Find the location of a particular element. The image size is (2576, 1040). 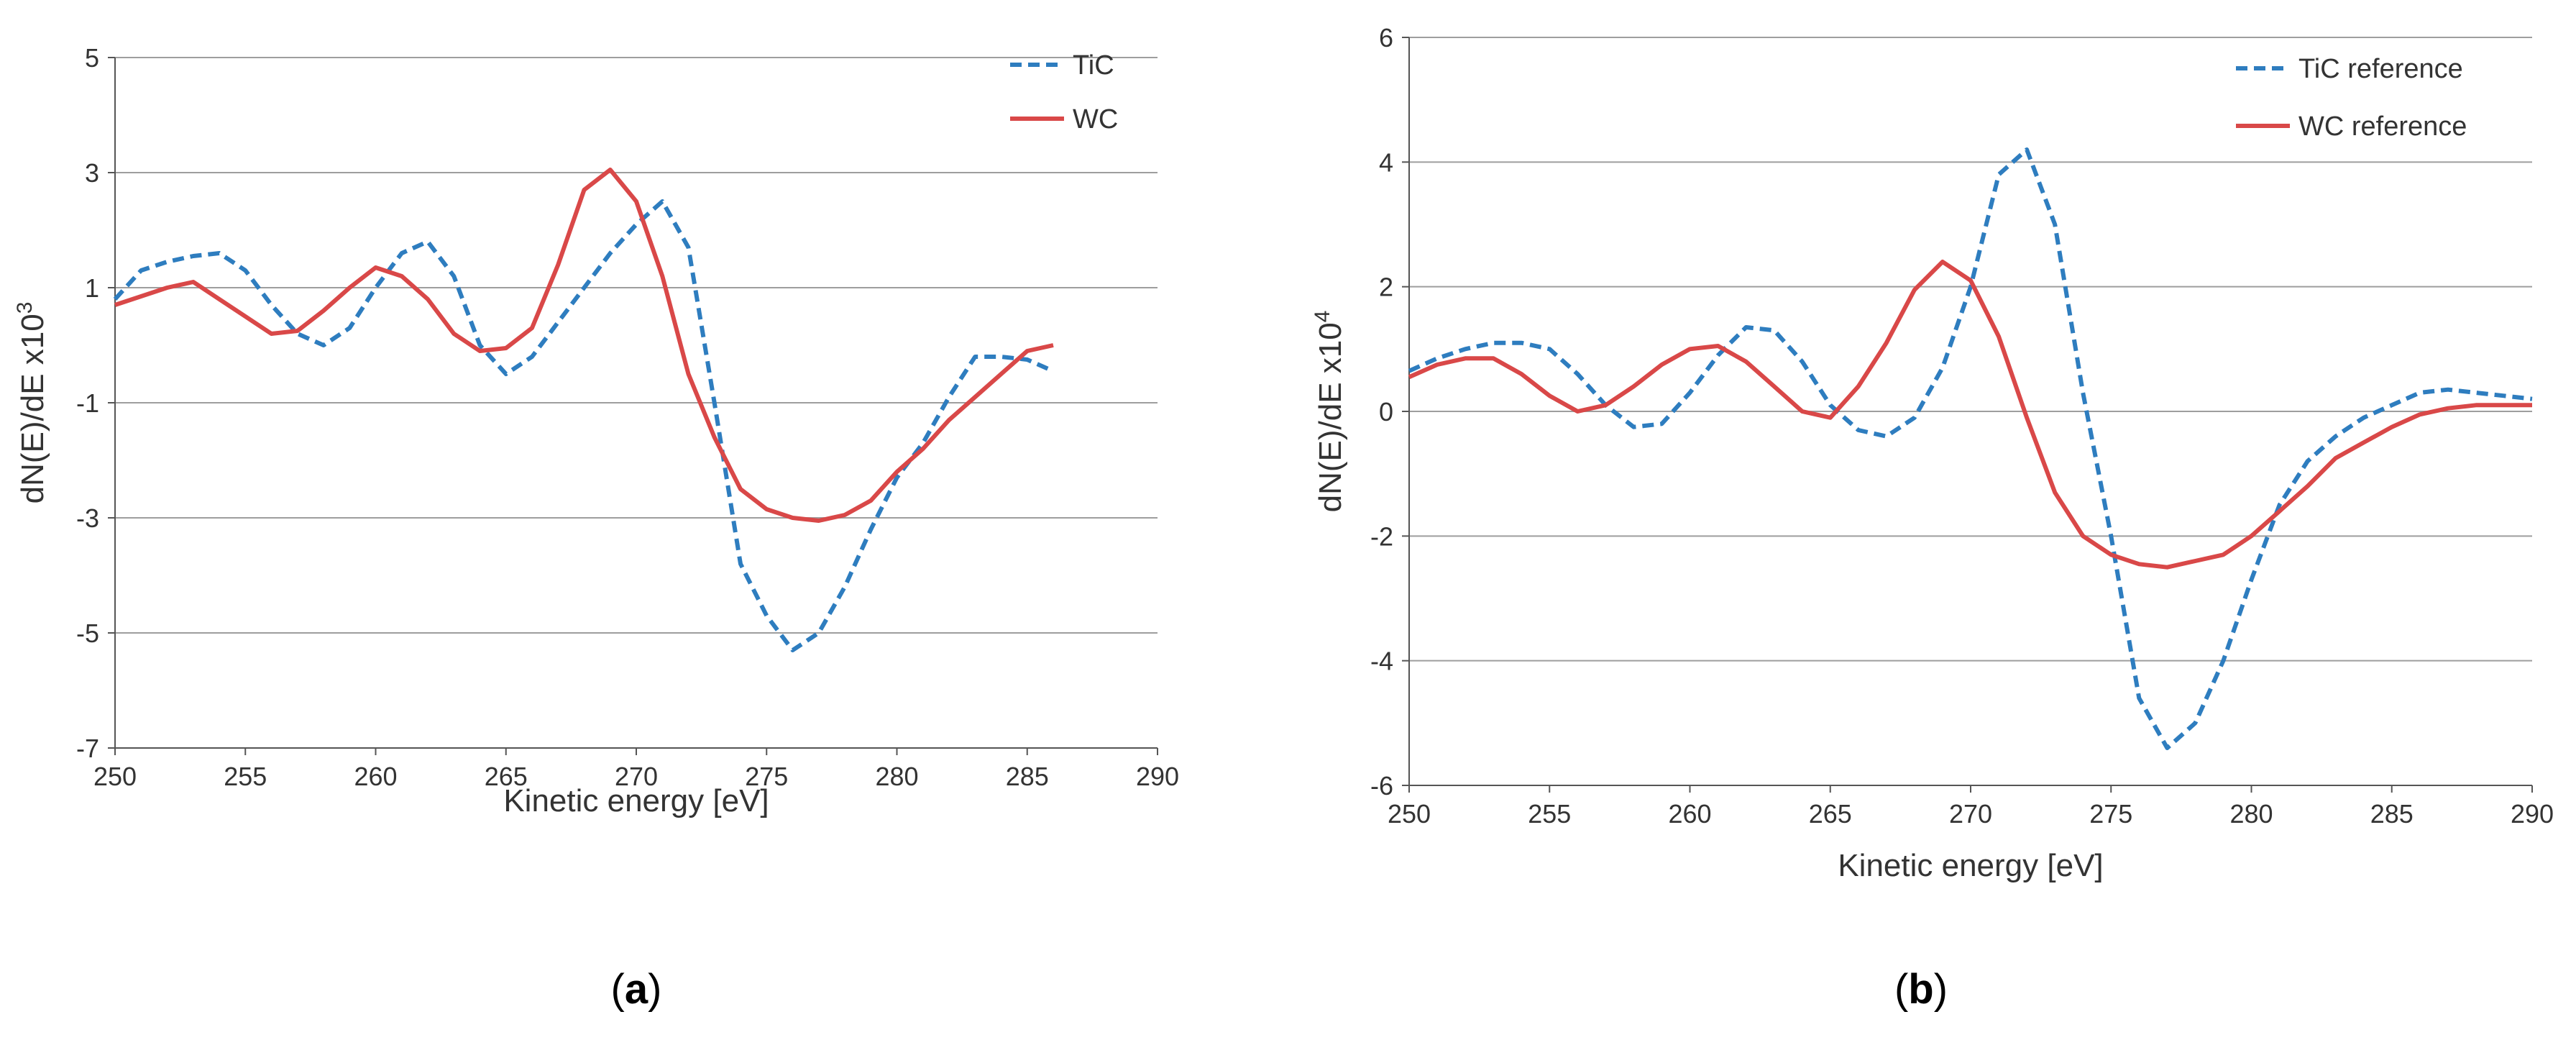

y-axis-title-exponent: 3 is located at coordinates (25, 308).